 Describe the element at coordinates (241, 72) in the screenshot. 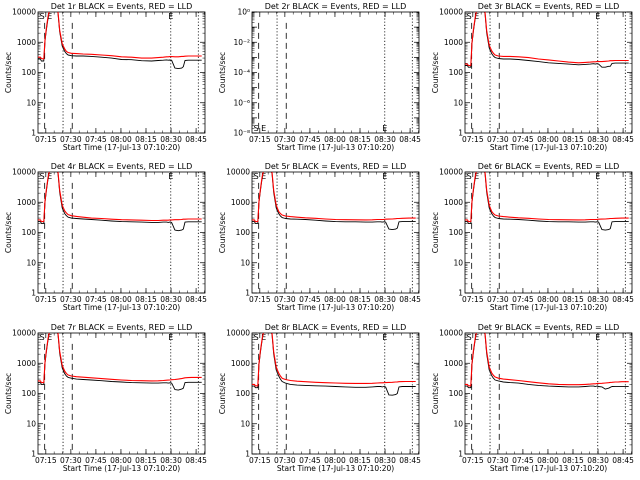

I see `y-tick-label: 10⁻⁴` at that location.